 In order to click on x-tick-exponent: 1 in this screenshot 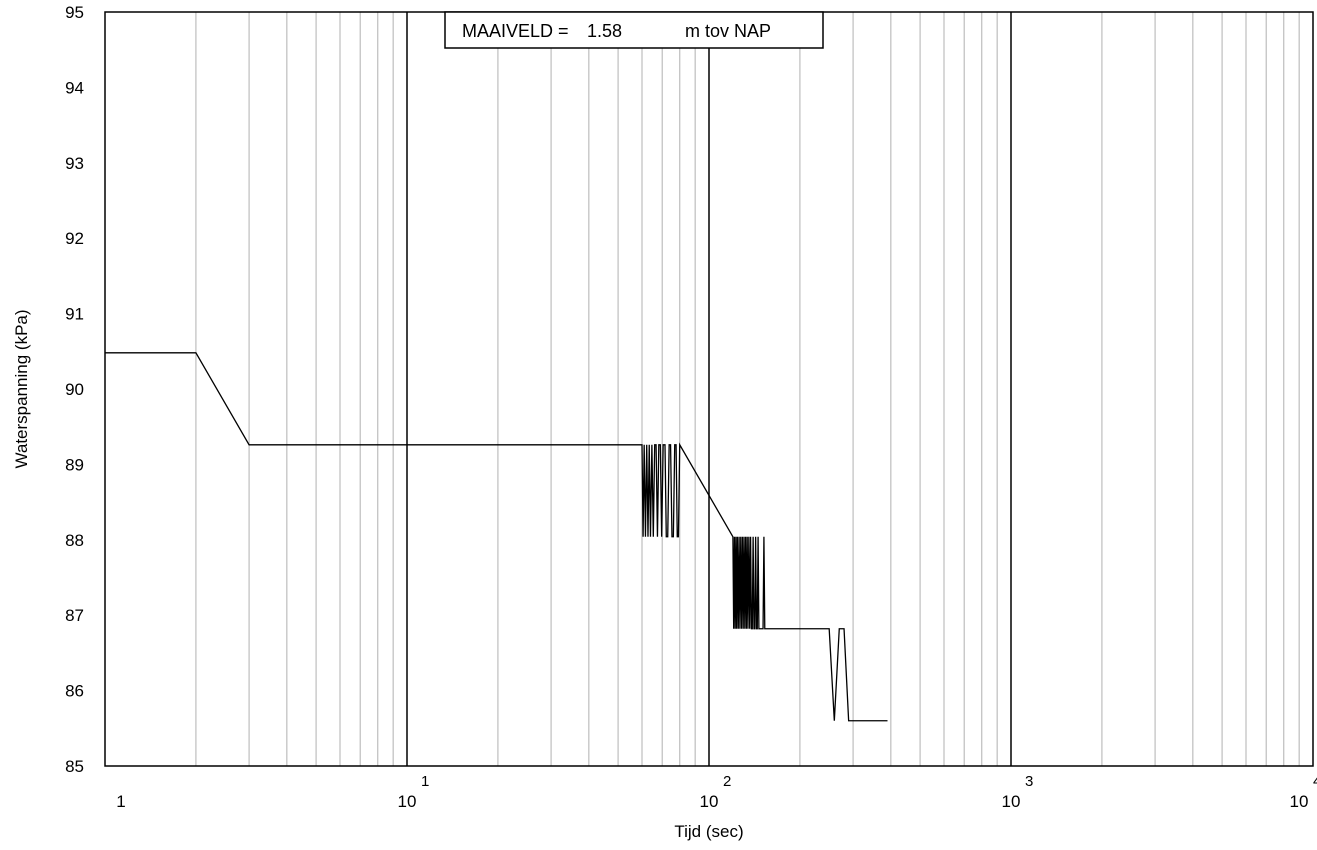, I will do `click(425, 781)`.